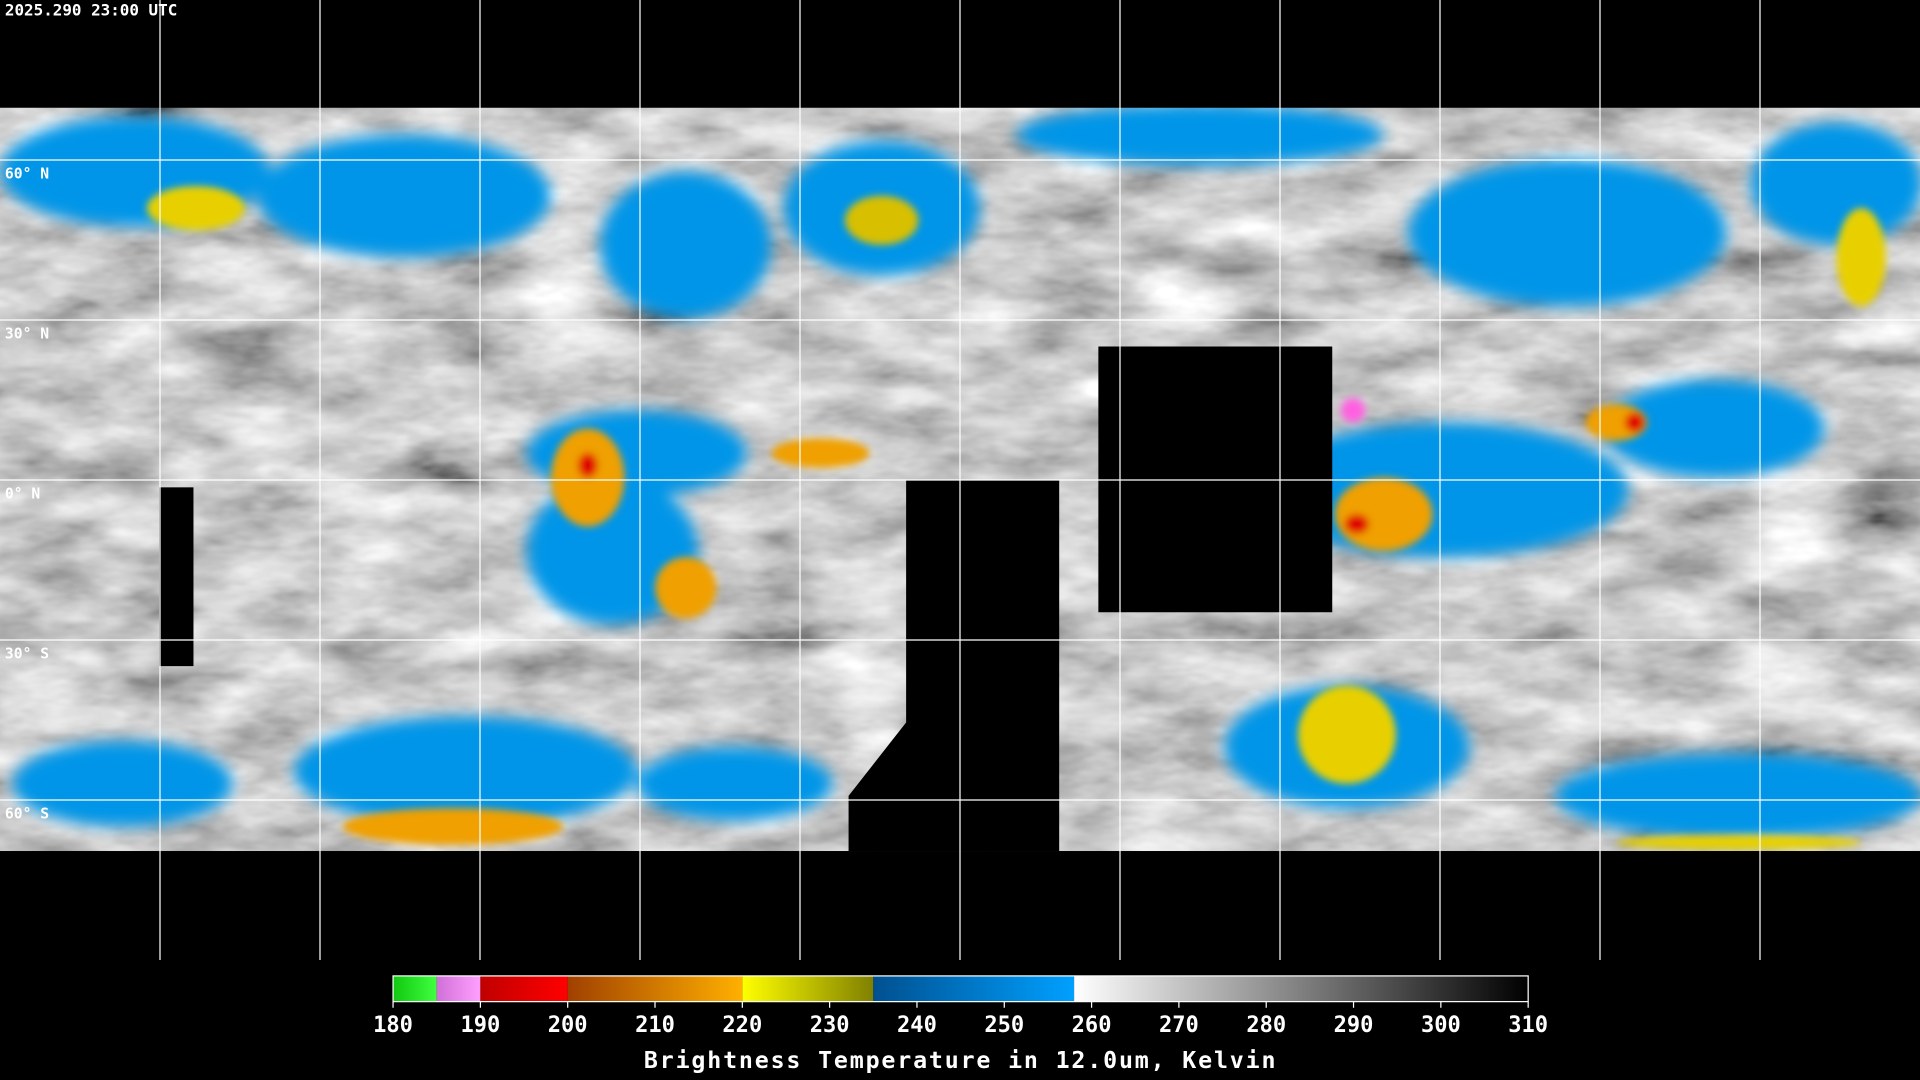 This screenshot has height=1080, width=1920. Describe the element at coordinates (27, 814) in the screenshot. I see `latitude-label: 60° S` at that location.